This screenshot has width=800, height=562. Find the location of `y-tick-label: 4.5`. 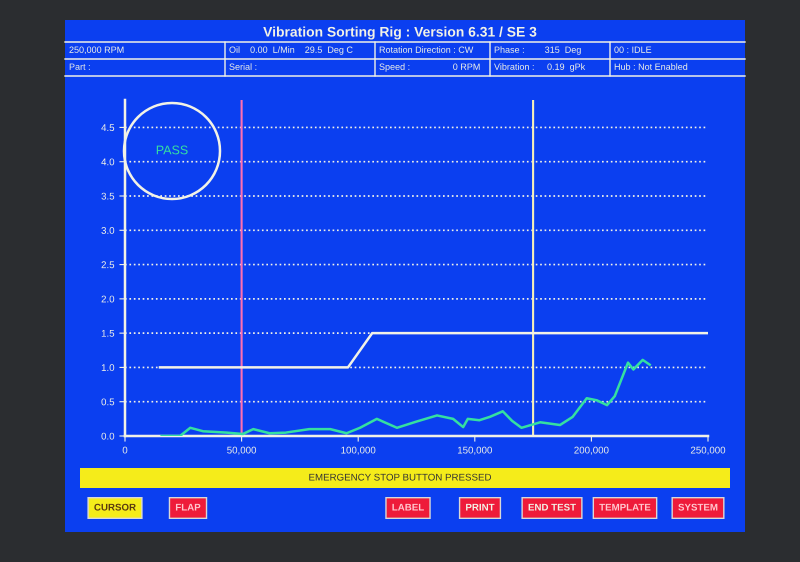

y-tick-label: 4.5 is located at coordinates (107, 128).